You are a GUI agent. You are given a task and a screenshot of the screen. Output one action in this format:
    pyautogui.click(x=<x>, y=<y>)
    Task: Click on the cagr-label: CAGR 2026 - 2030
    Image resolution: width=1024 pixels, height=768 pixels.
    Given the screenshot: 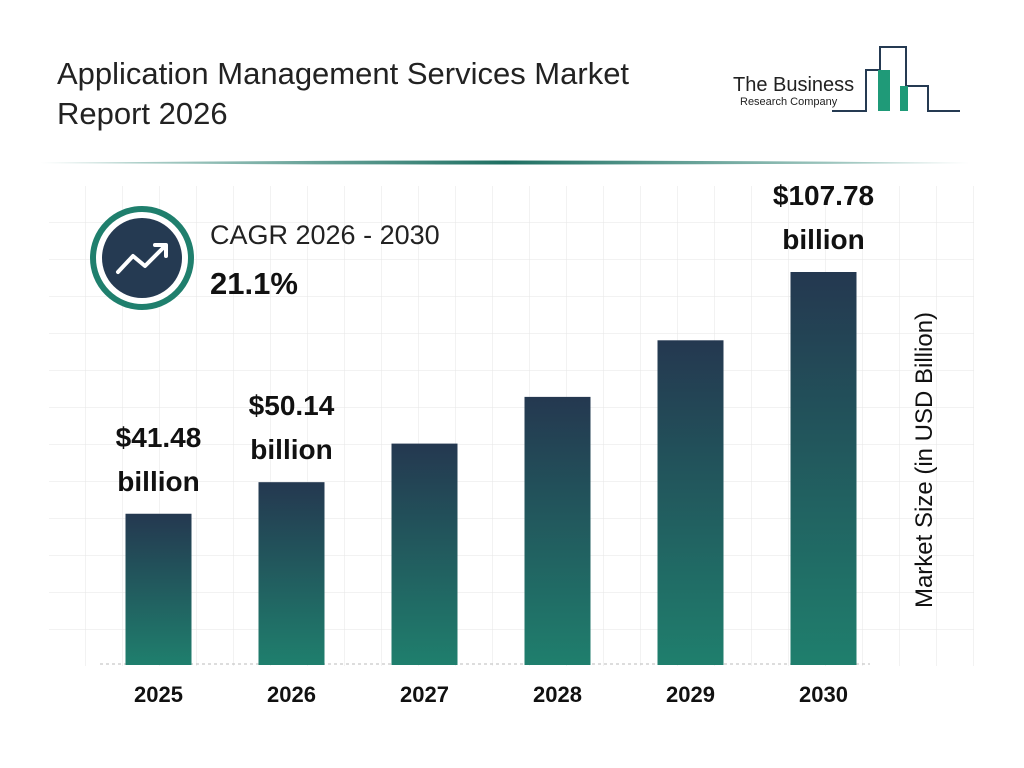 What is the action you would take?
    pyautogui.click(x=325, y=235)
    